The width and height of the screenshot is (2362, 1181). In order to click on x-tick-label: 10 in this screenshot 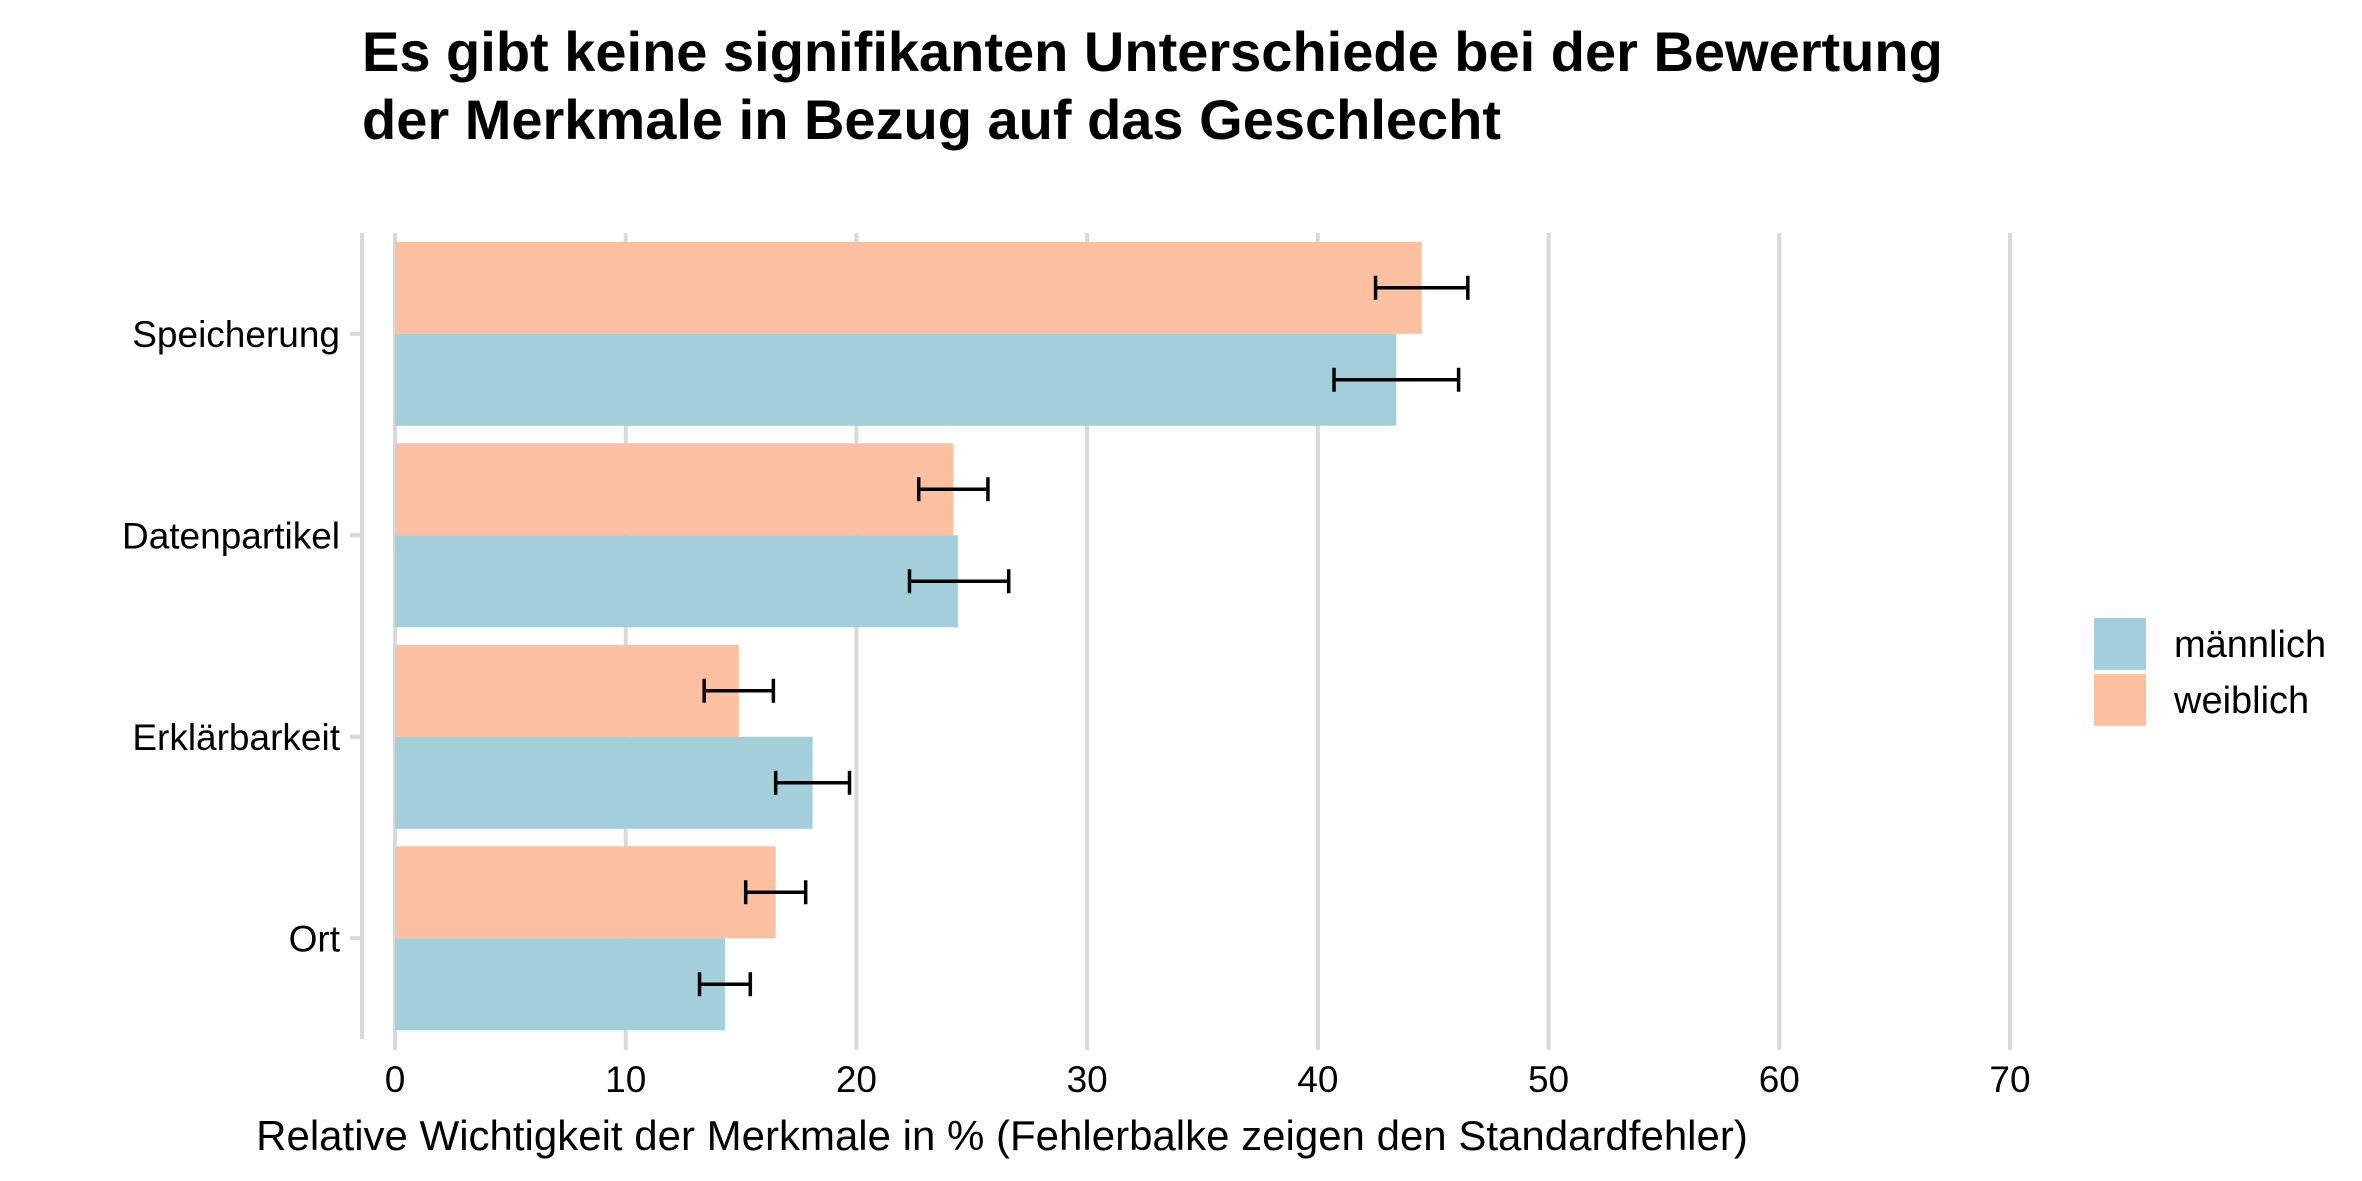, I will do `click(625, 1079)`.